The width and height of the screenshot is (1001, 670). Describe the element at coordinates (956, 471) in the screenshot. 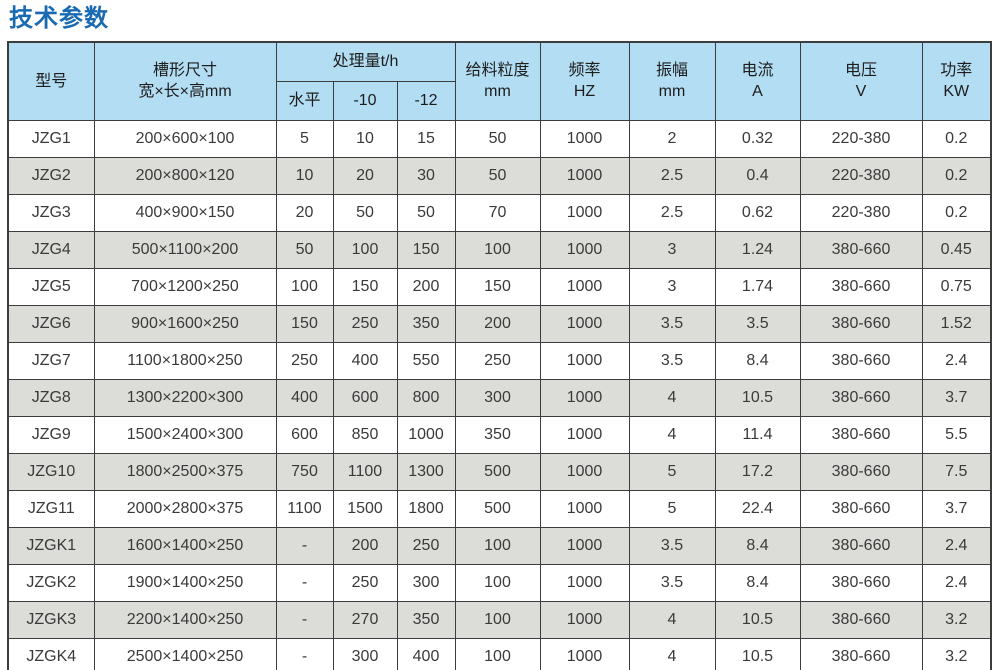

I see `cell-power: 7.5` at that location.